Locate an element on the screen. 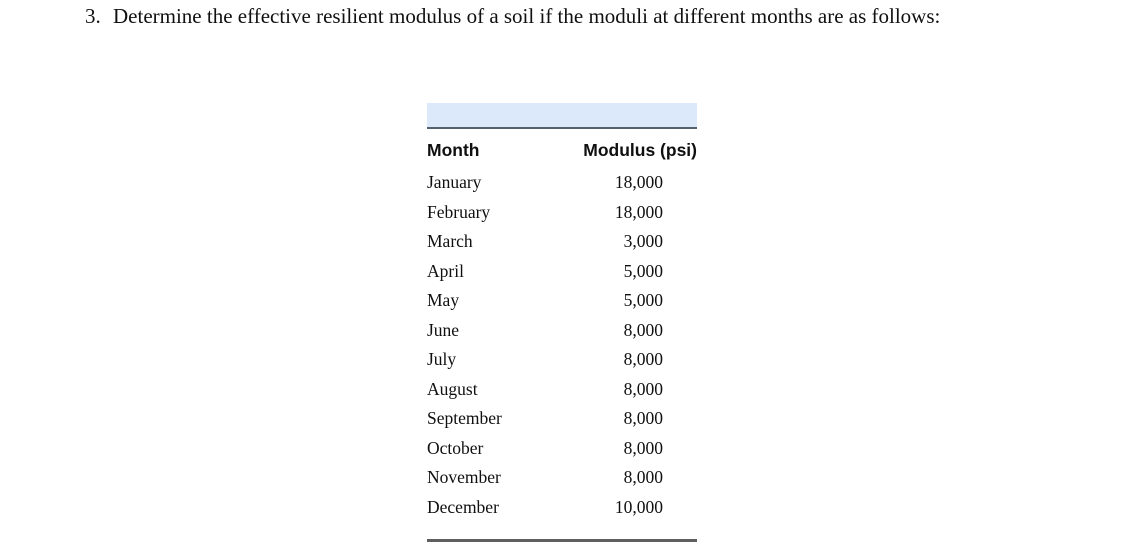  month-cell: August is located at coordinates (452, 388).